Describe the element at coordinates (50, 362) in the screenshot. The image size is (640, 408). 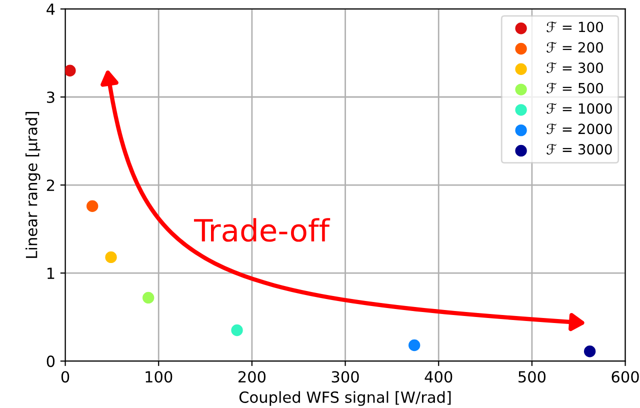
I see `y-tick-label: 0` at that location.